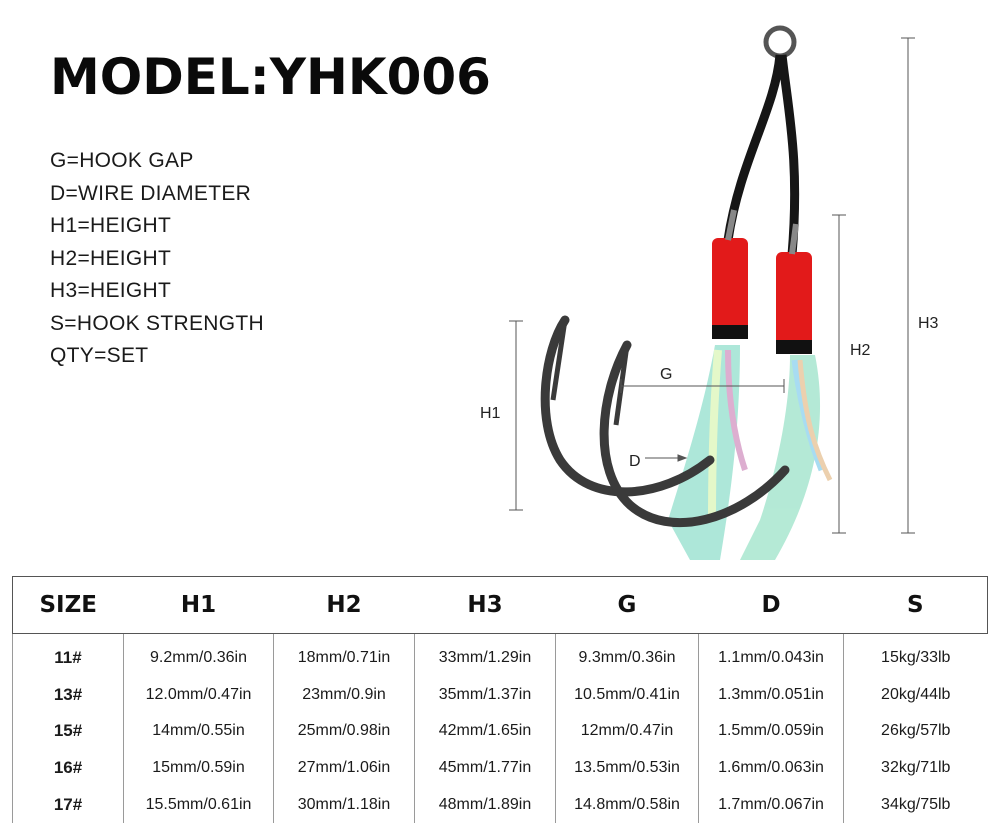 Image resolution: width=1000 pixels, height=826 pixels. I want to click on cell-h1: 12.0mm/0.47in, so click(198, 695).